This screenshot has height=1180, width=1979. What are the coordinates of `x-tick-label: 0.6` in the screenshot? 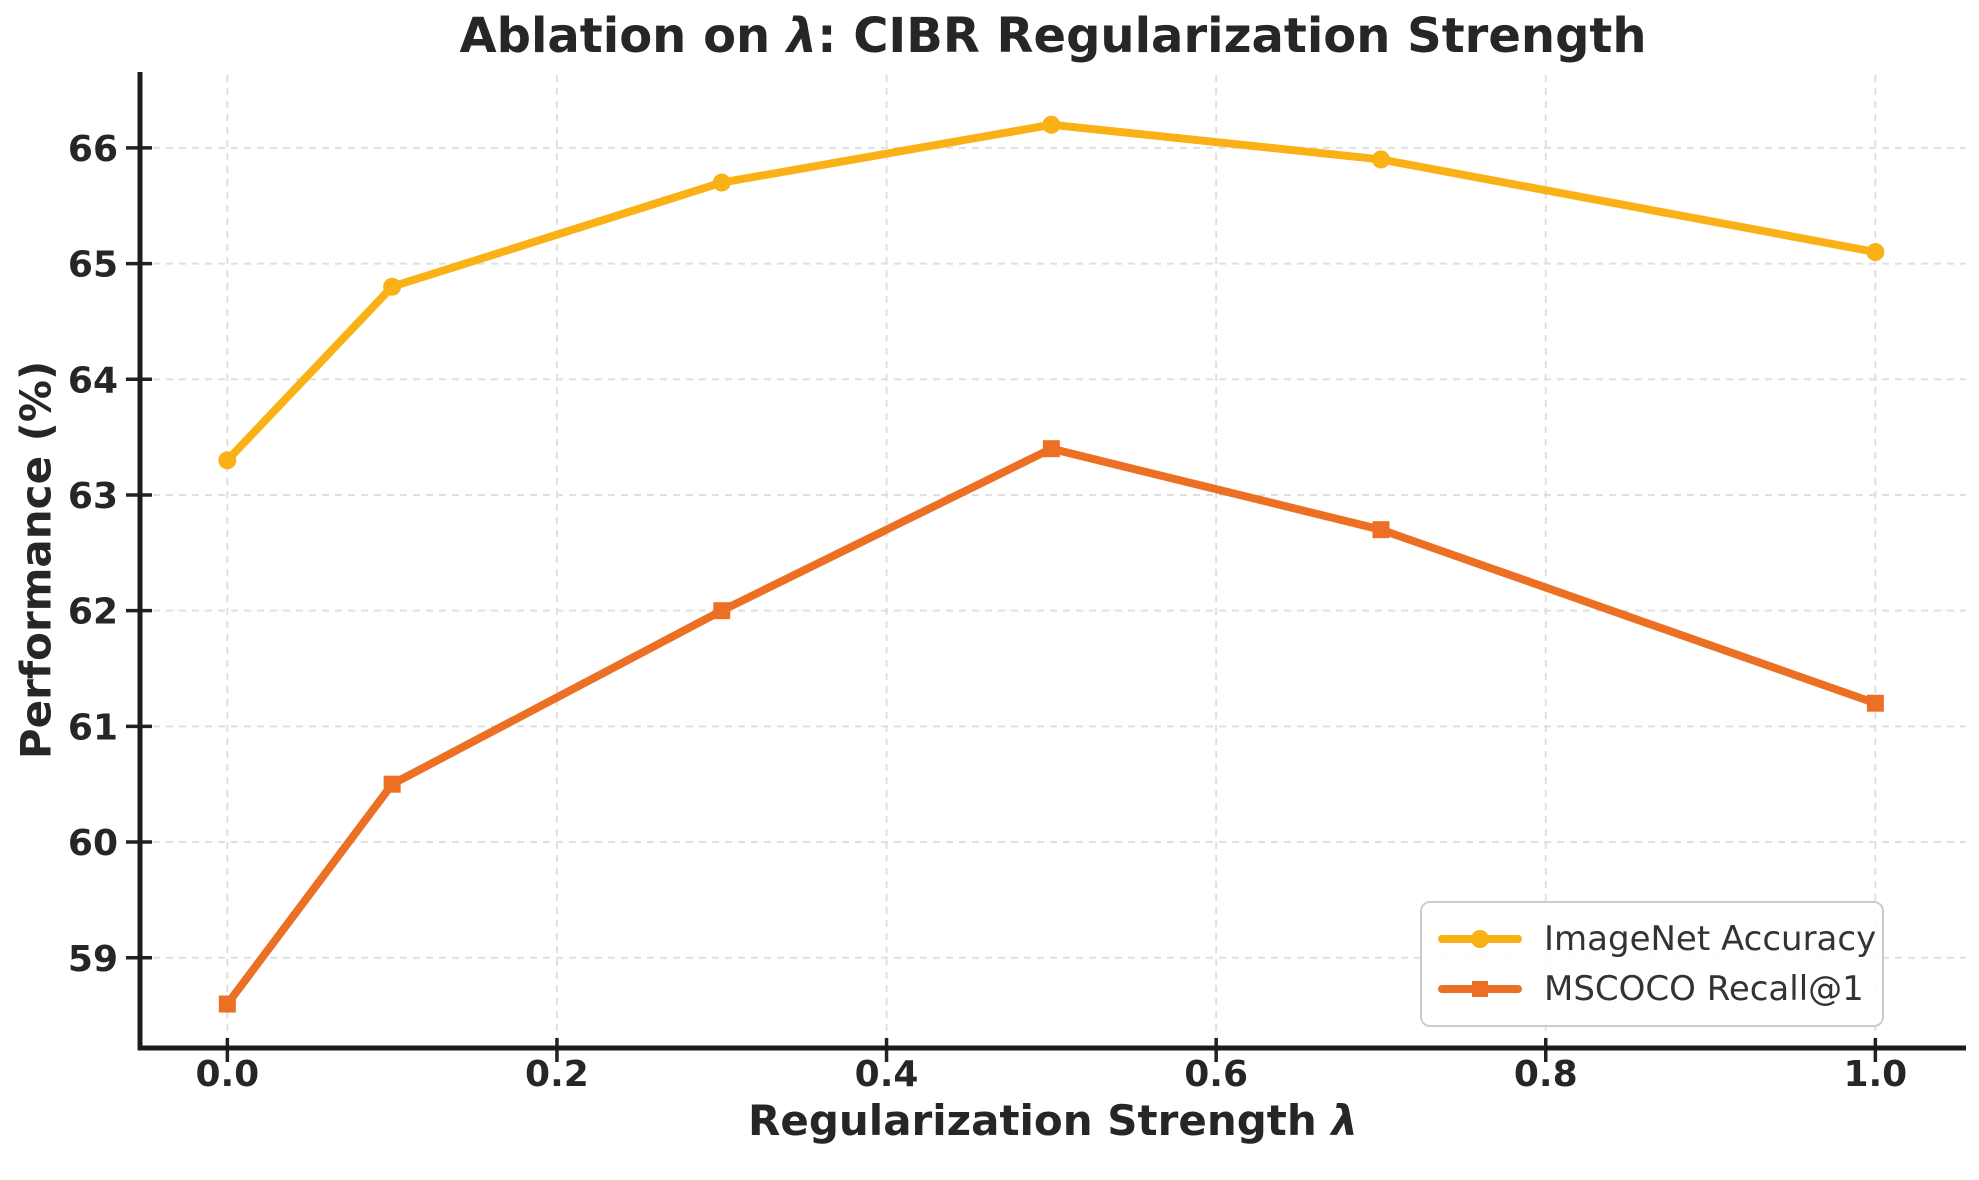 It's located at (1216, 1074).